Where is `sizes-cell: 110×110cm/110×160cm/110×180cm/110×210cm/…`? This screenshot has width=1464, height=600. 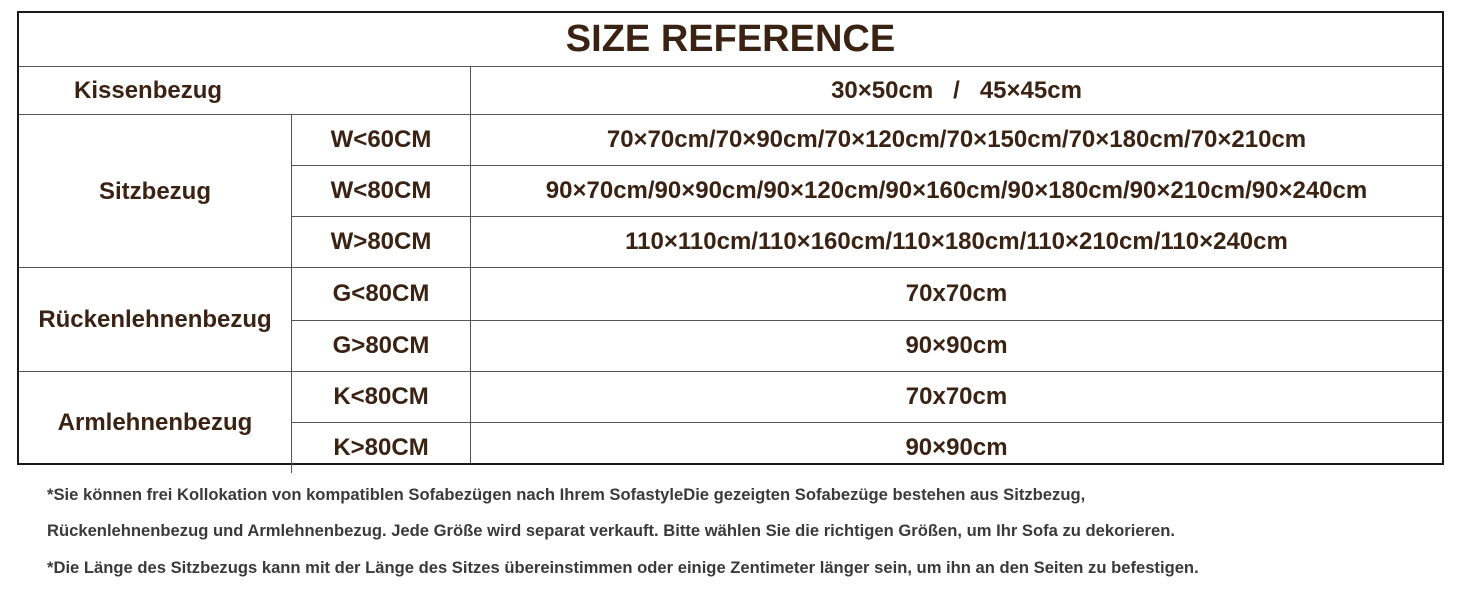
sizes-cell: 110×110cm/110×160cm/110×180cm/110×210cm/… is located at coordinates (956, 241).